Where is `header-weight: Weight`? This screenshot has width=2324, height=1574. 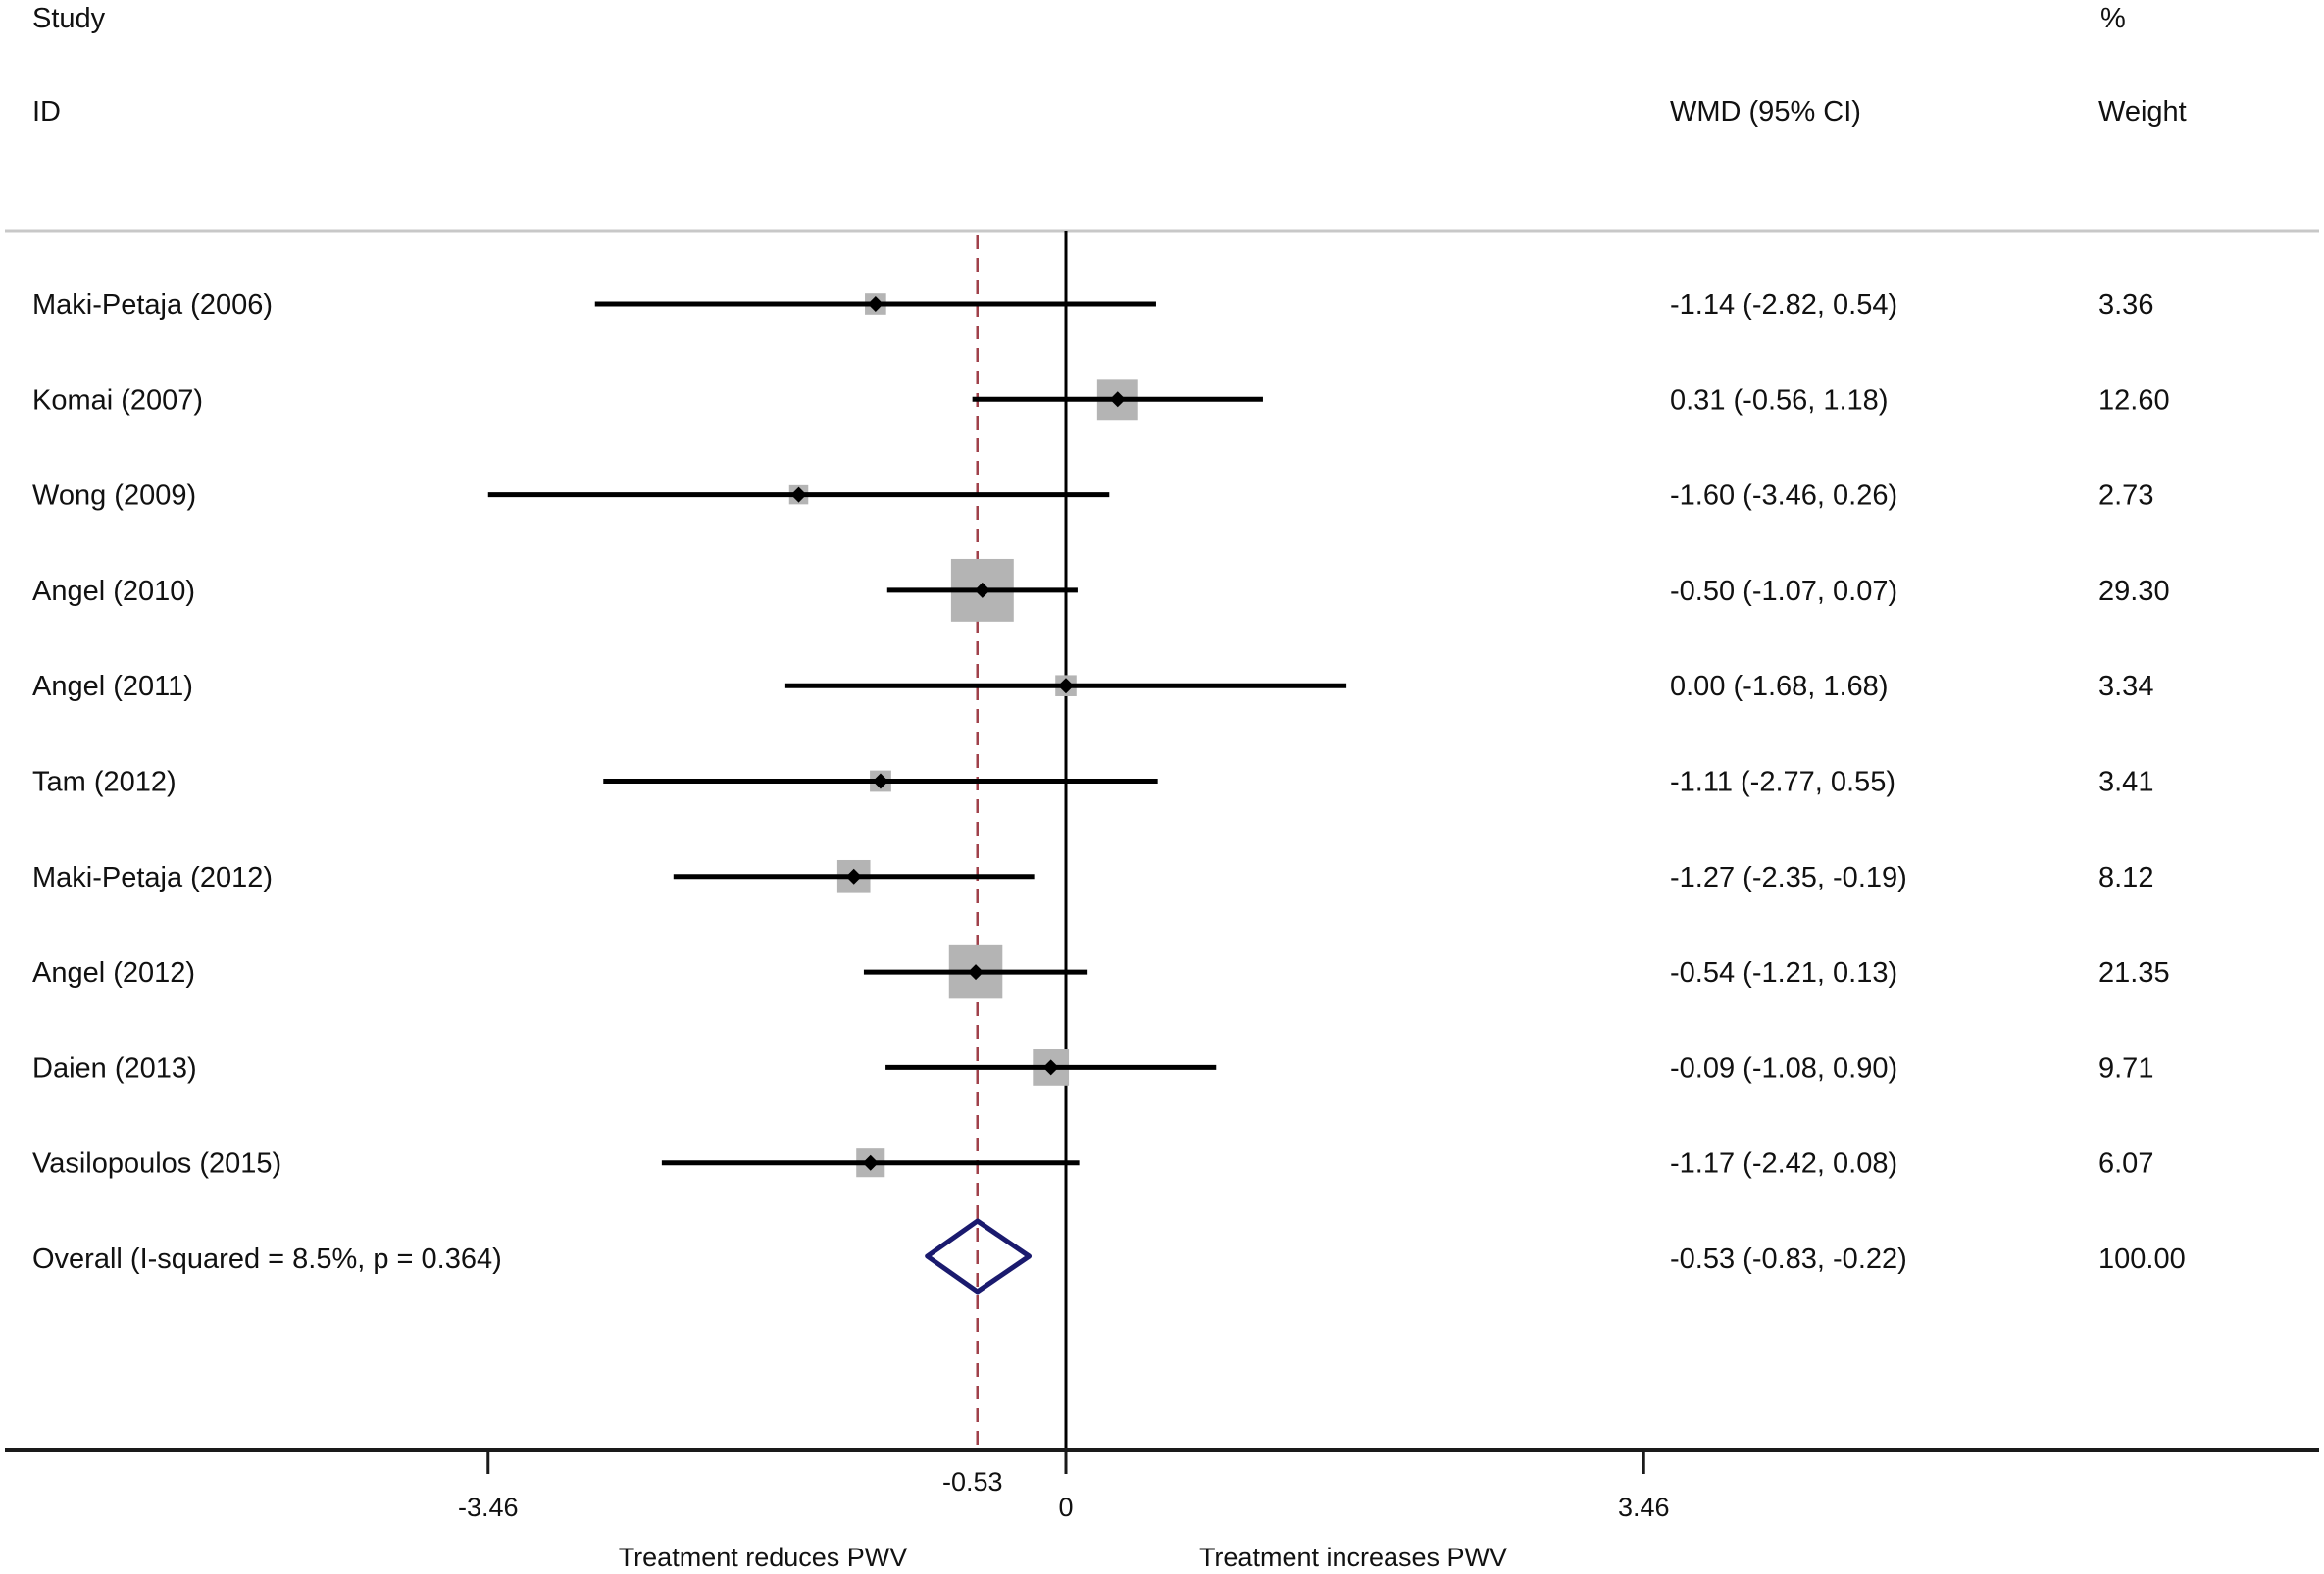 header-weight: Weight is located at coordinates (2142, 111).